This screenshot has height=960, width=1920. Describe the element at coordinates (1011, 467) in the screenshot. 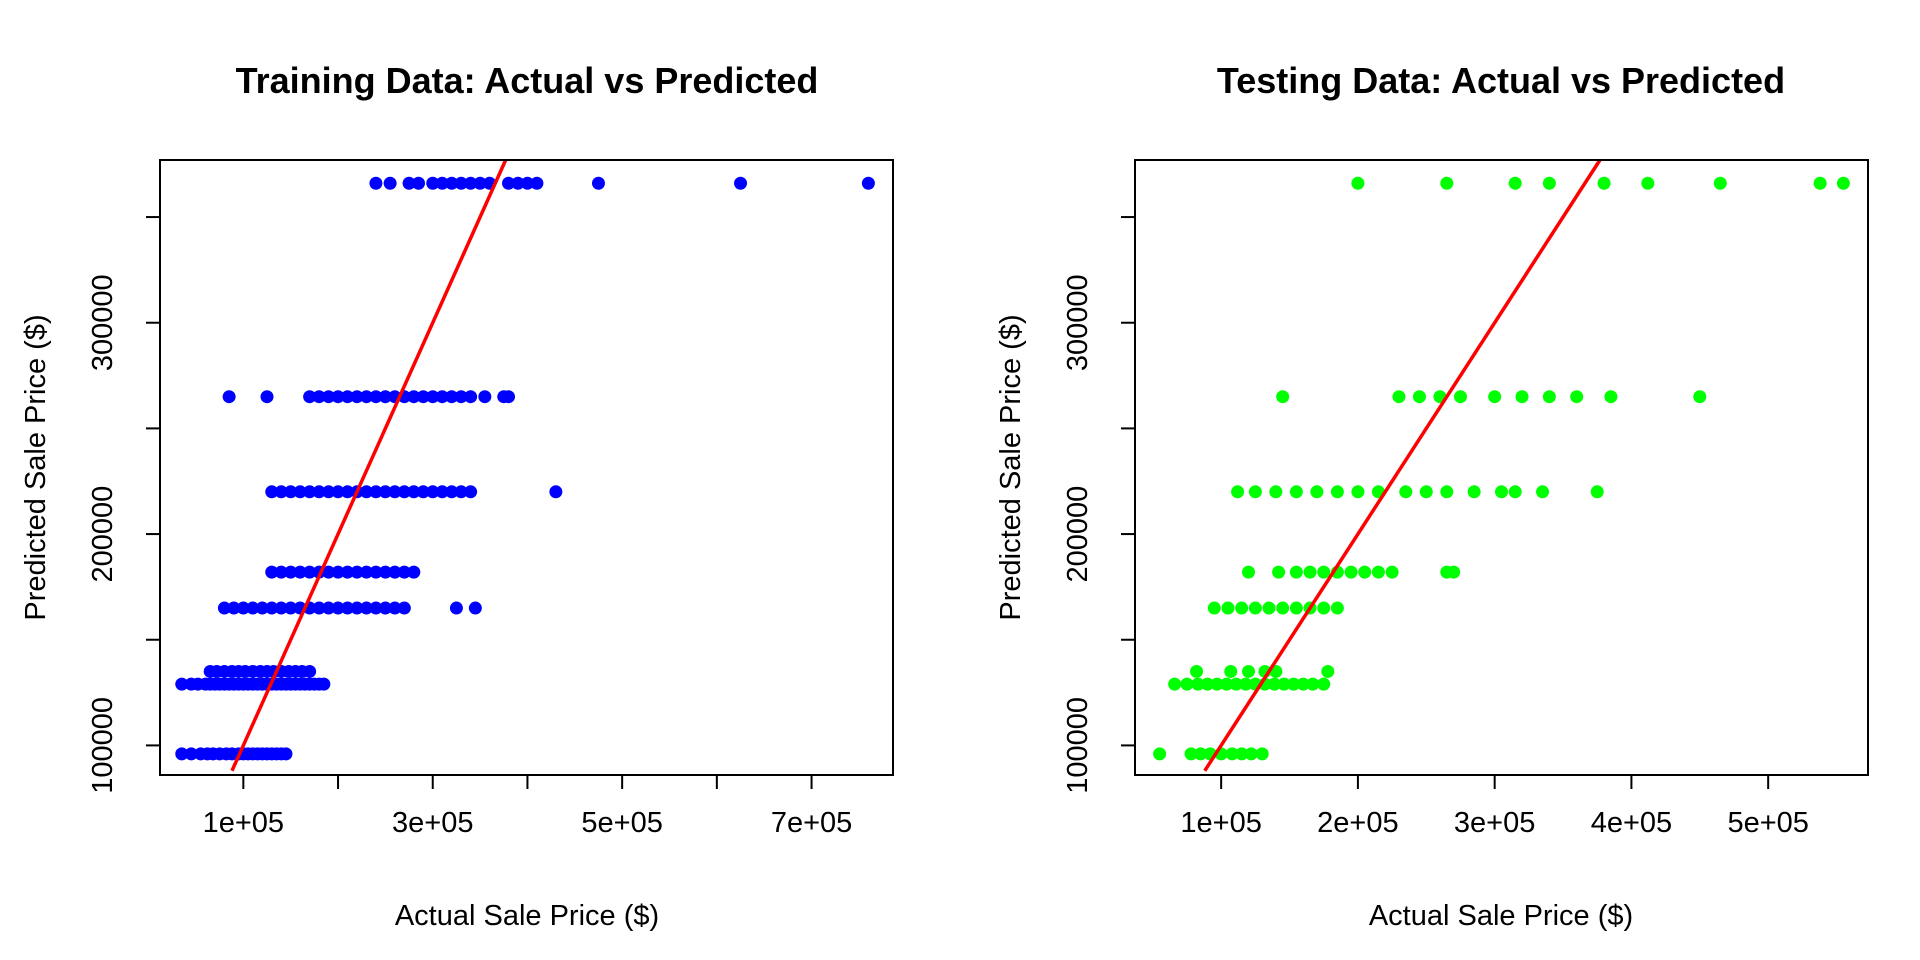

I see `testing-y-axis-label: Predicted Sale Price ($)` at that location.